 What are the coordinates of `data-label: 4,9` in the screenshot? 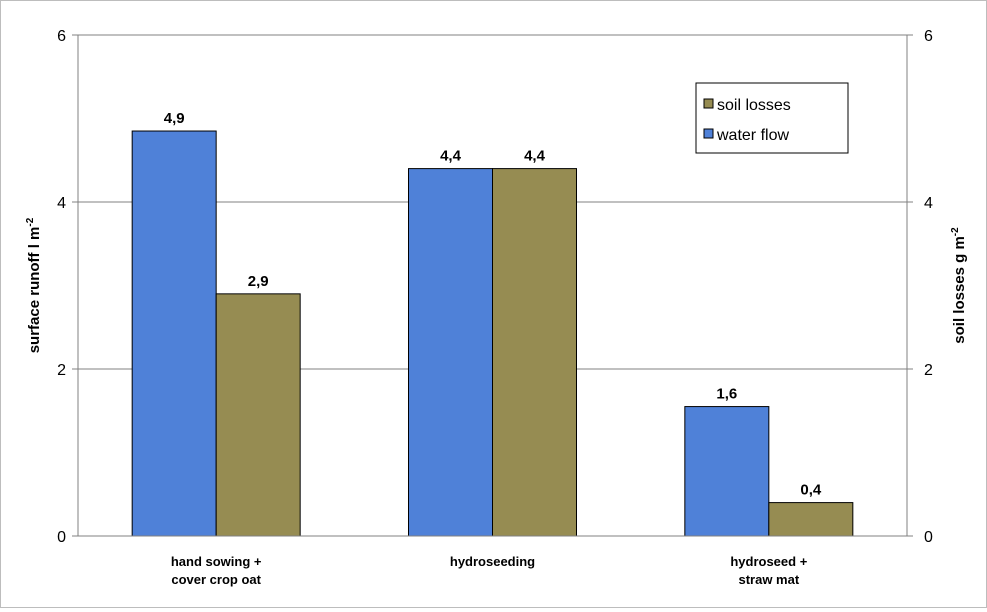 It's located at (174, 118).